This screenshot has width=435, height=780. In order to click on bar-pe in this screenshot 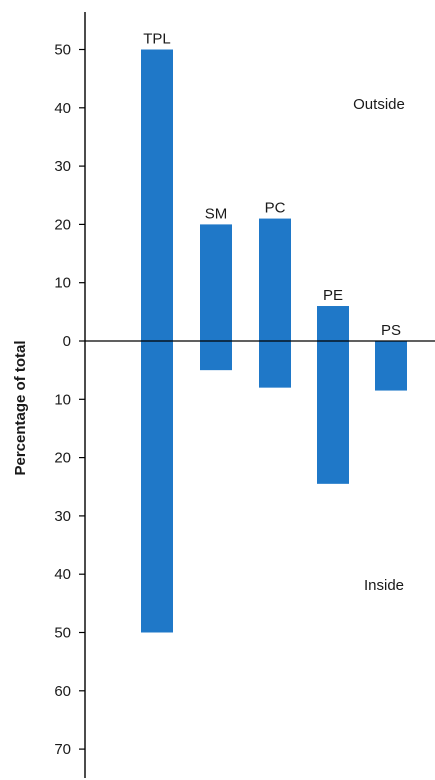, I will do `click(333, 395)`.